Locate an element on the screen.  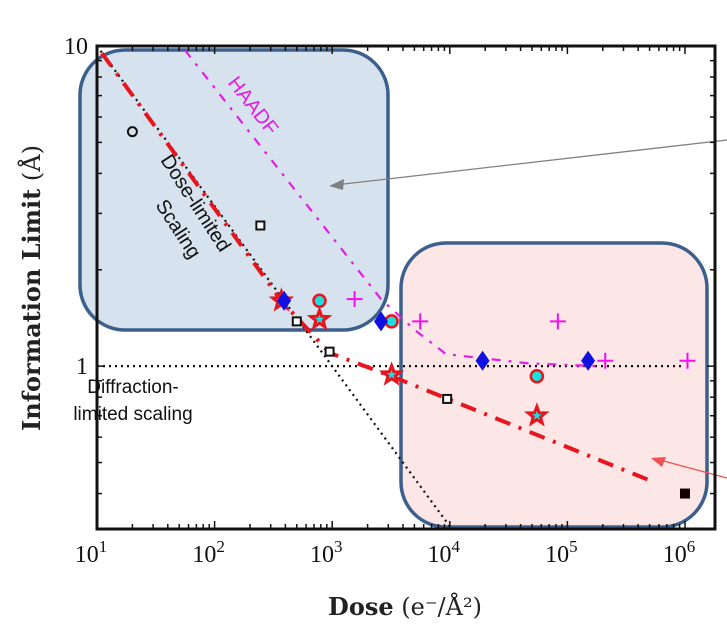
y-tick-label: 1 is located at coordinates (82, 367).